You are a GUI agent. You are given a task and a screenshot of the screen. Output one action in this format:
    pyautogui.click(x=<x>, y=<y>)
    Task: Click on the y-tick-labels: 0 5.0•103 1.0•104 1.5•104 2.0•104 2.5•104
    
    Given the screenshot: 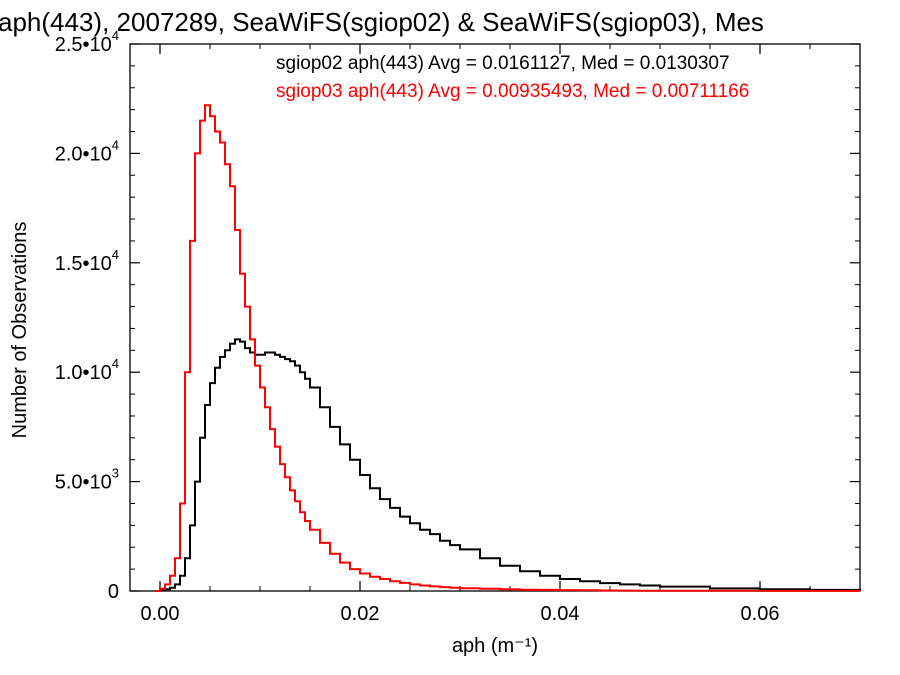 What is the action you would take?
    pyautogui.click(x=87, y=315)
    